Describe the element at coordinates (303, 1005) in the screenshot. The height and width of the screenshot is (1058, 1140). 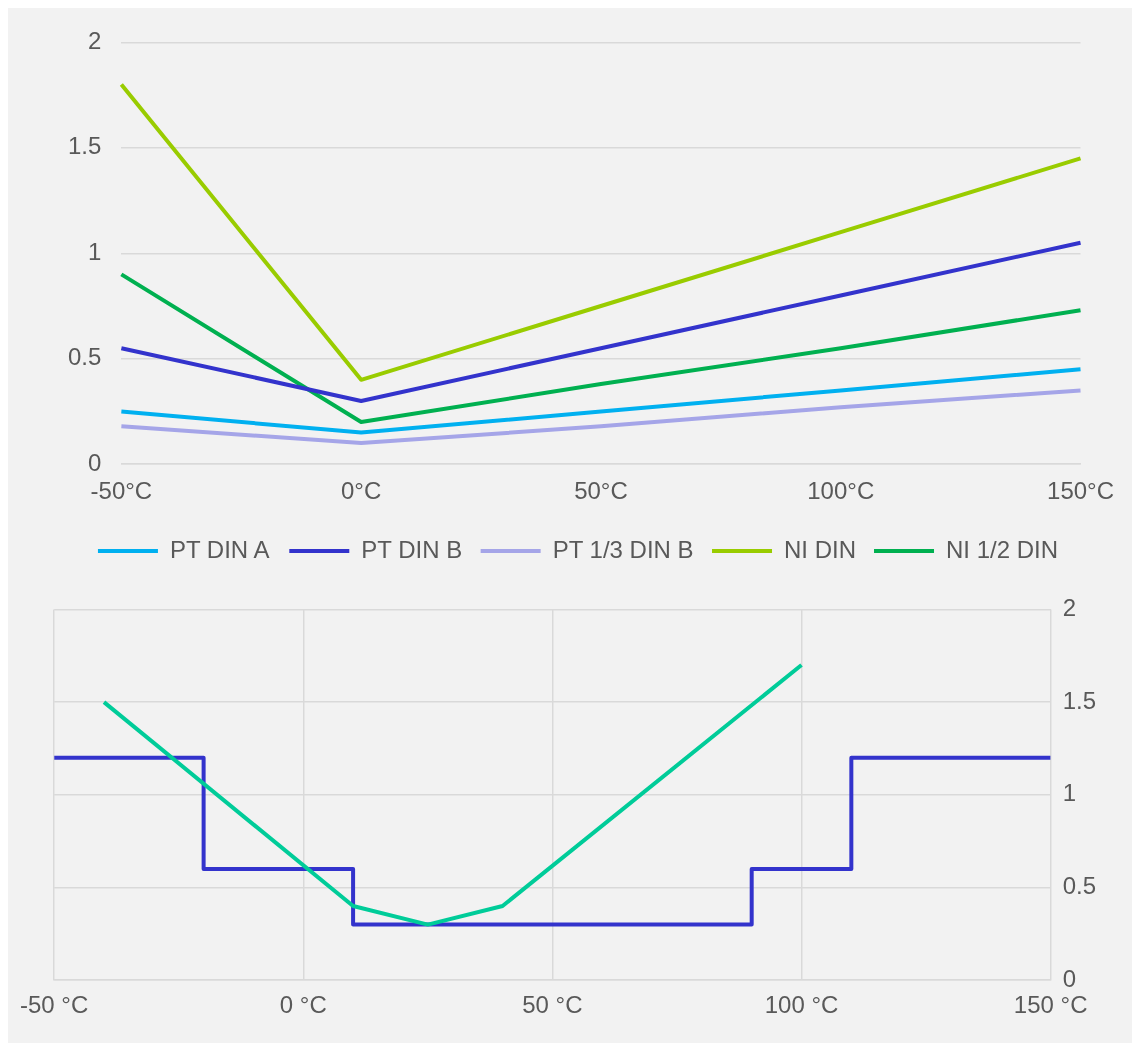
I see `x-tick-label: 0 °C` at that location.